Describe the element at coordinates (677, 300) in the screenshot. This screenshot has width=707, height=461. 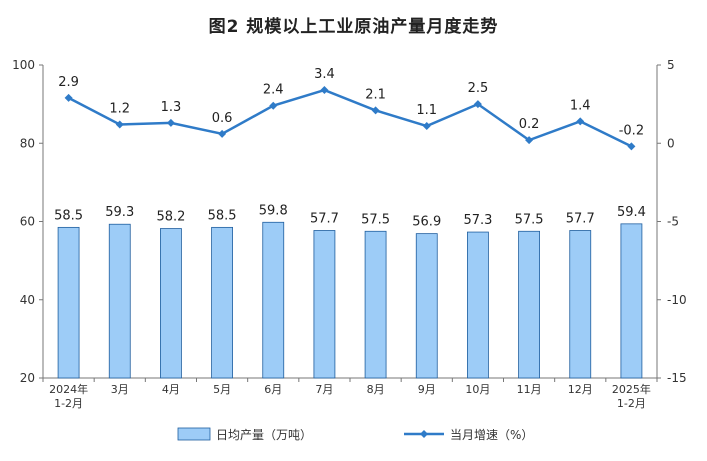
I see `right-tick-label: -10` at that location.